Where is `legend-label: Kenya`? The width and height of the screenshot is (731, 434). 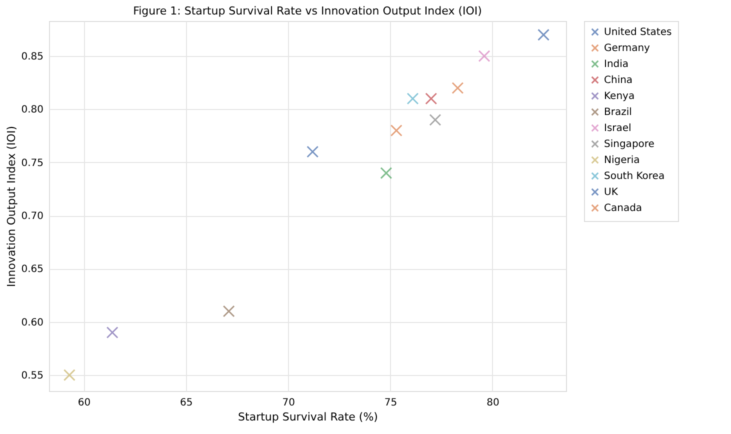
legend-label: Kenya is located at coordinates (619, 96).